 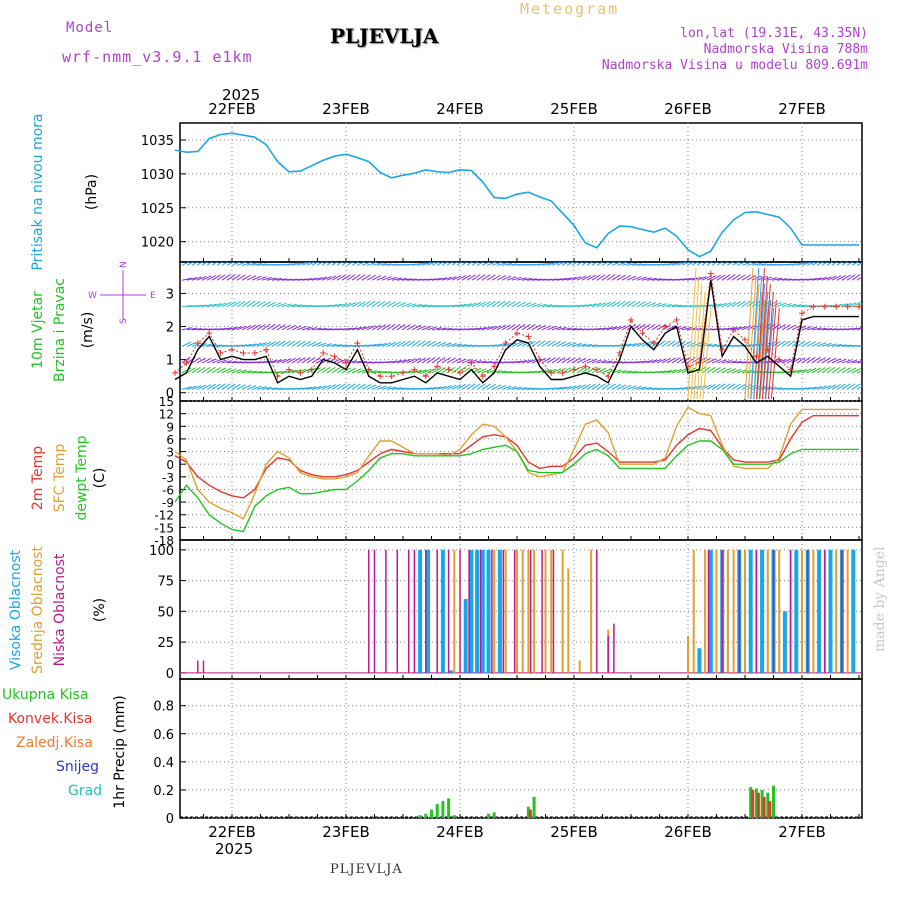 What do you see at coordinates (801, 109) in the screenshot?
I see `xtick-label-top: 27FEB` at bounding box center [801, 109].